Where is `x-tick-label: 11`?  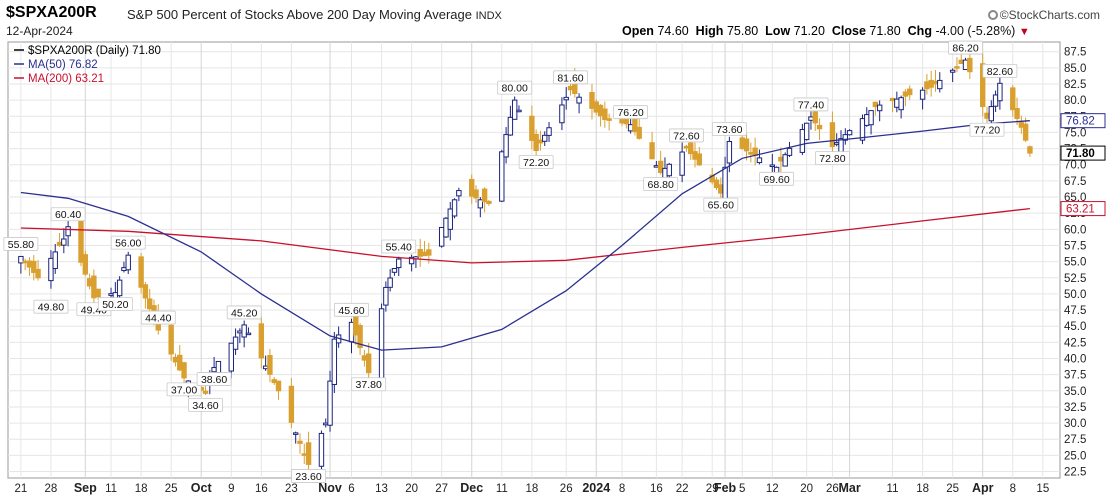 x-tick-label: 11 is located at coordinates (502, 489).